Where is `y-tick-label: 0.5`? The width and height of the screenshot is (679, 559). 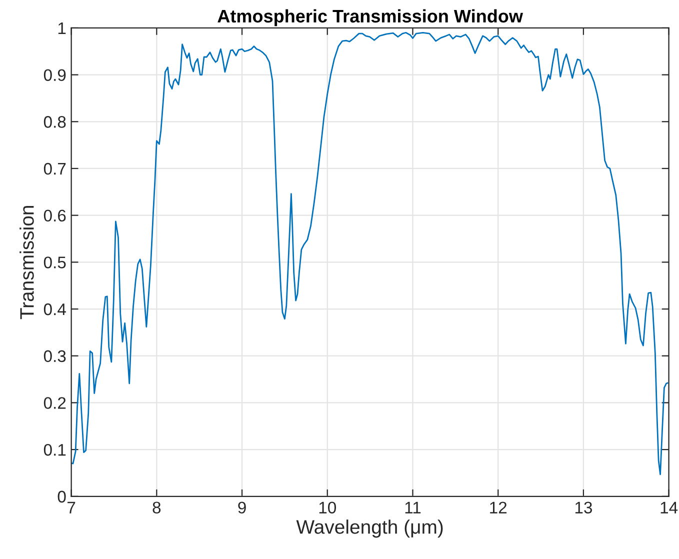
y-tick-label: 0.5 is located at coordinates (55, 262).